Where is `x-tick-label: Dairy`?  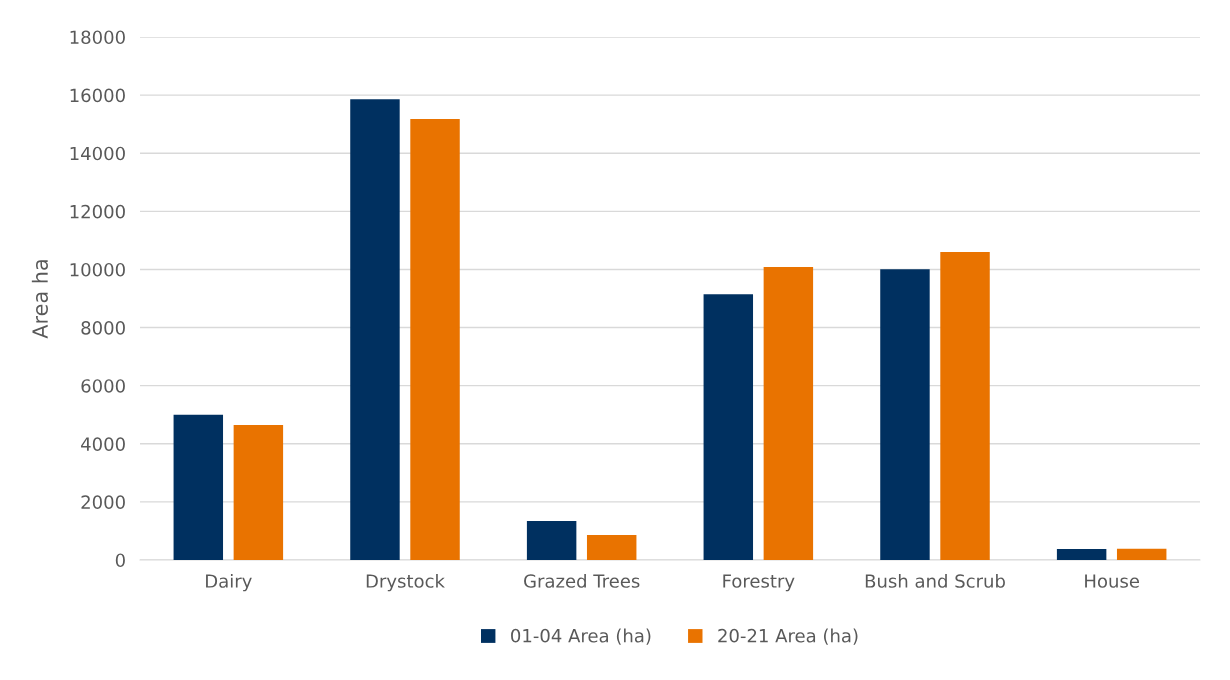 x-tick-label: Dairy is located at coordinates (229, 582).